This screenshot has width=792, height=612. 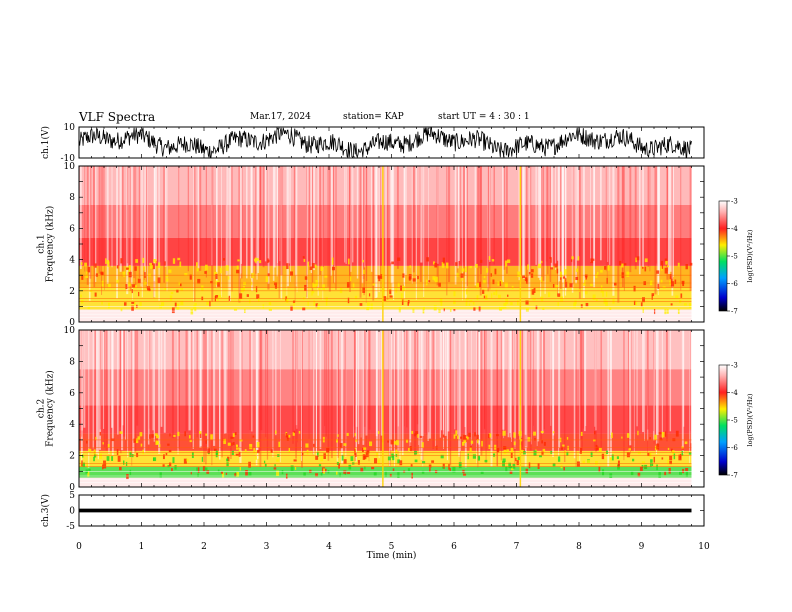 I want to click on x-tick-label: 0, so click(x=79, y=547).